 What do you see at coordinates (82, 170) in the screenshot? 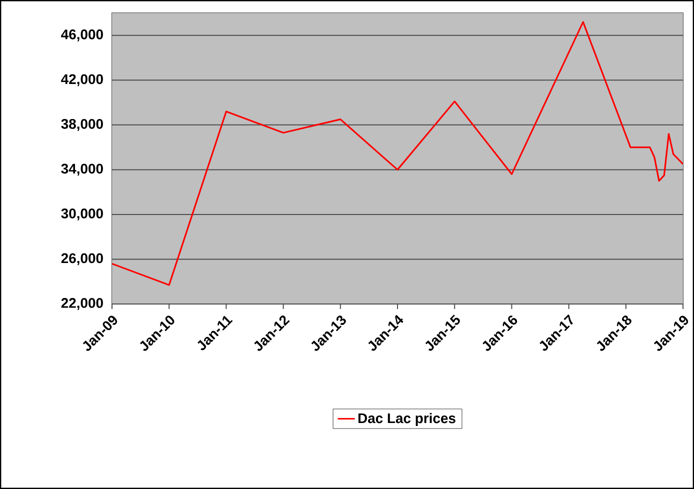
I see `y-tick-label: 34,000` at bounding box center [82, 170].